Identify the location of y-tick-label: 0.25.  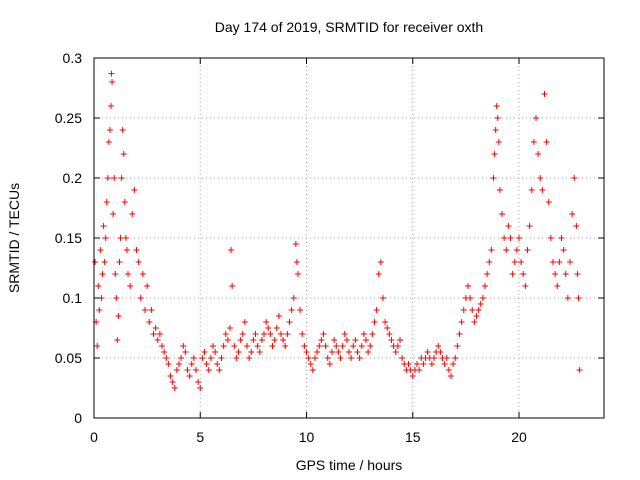
(68, 118).